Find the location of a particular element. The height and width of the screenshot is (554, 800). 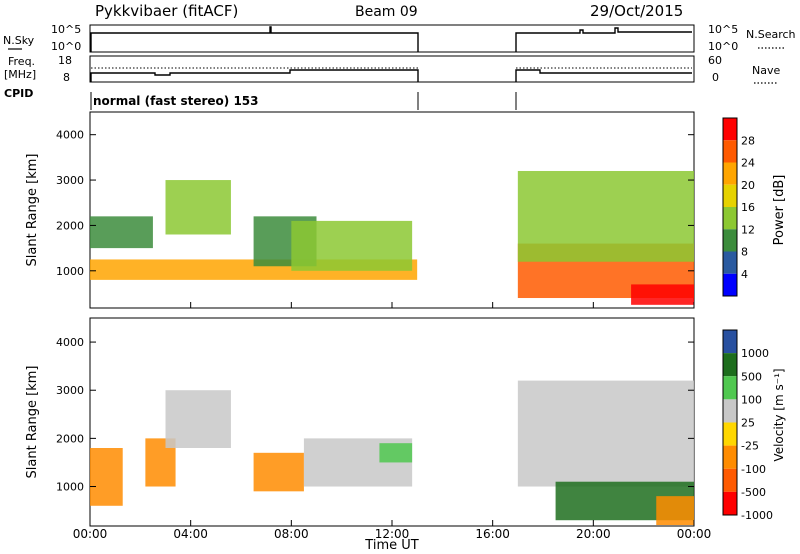

velocity-colorbar-tick: -1000 is located at coordinates (757, 515).